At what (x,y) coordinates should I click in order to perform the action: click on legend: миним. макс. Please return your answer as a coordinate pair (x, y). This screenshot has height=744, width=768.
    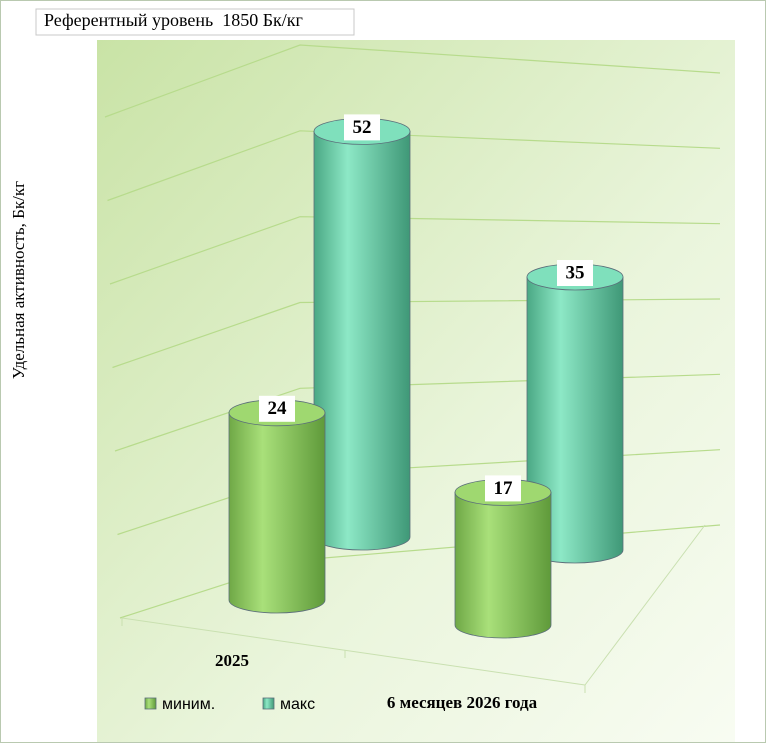
    Looking at the image, I should click on (229, 704).